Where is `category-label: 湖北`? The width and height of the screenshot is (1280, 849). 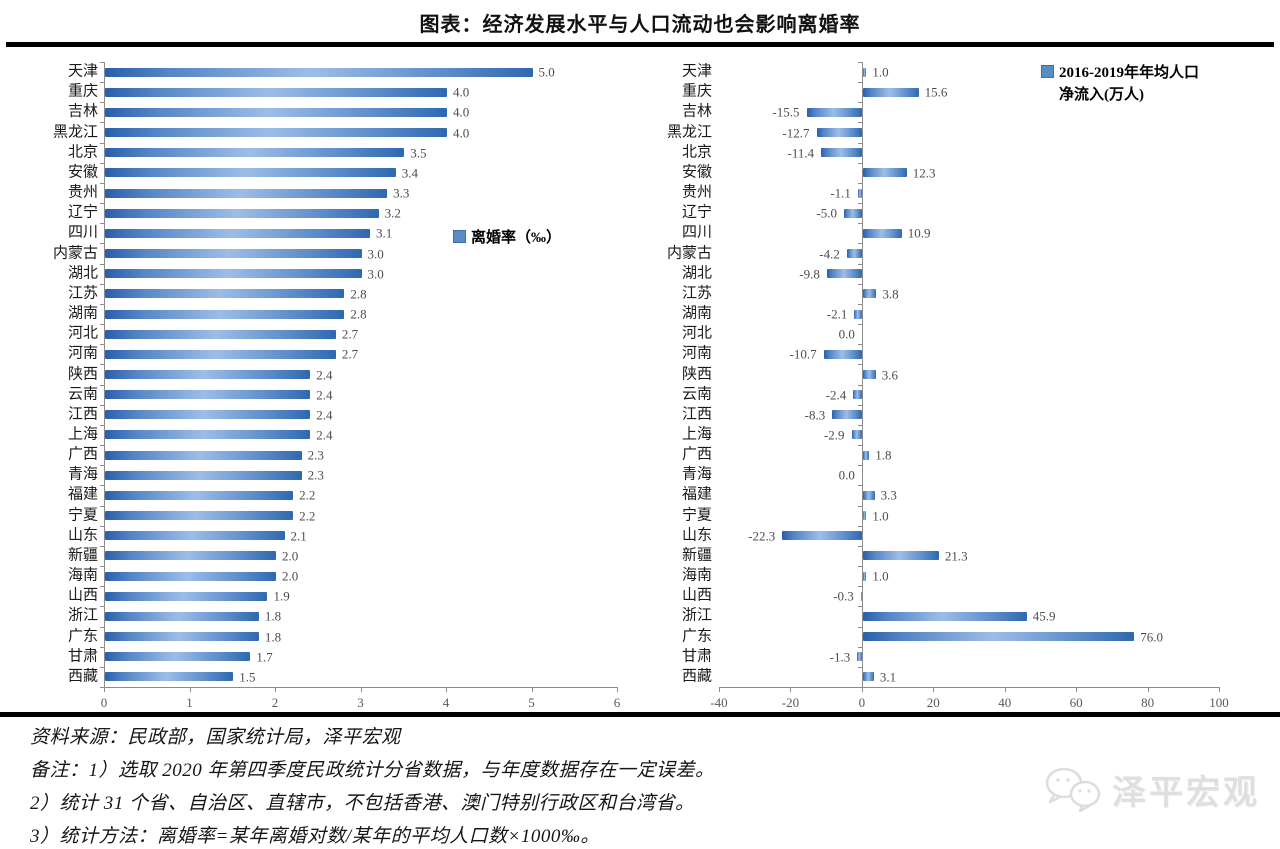 category-label: 湖北 is located at coordinates (696, 273).